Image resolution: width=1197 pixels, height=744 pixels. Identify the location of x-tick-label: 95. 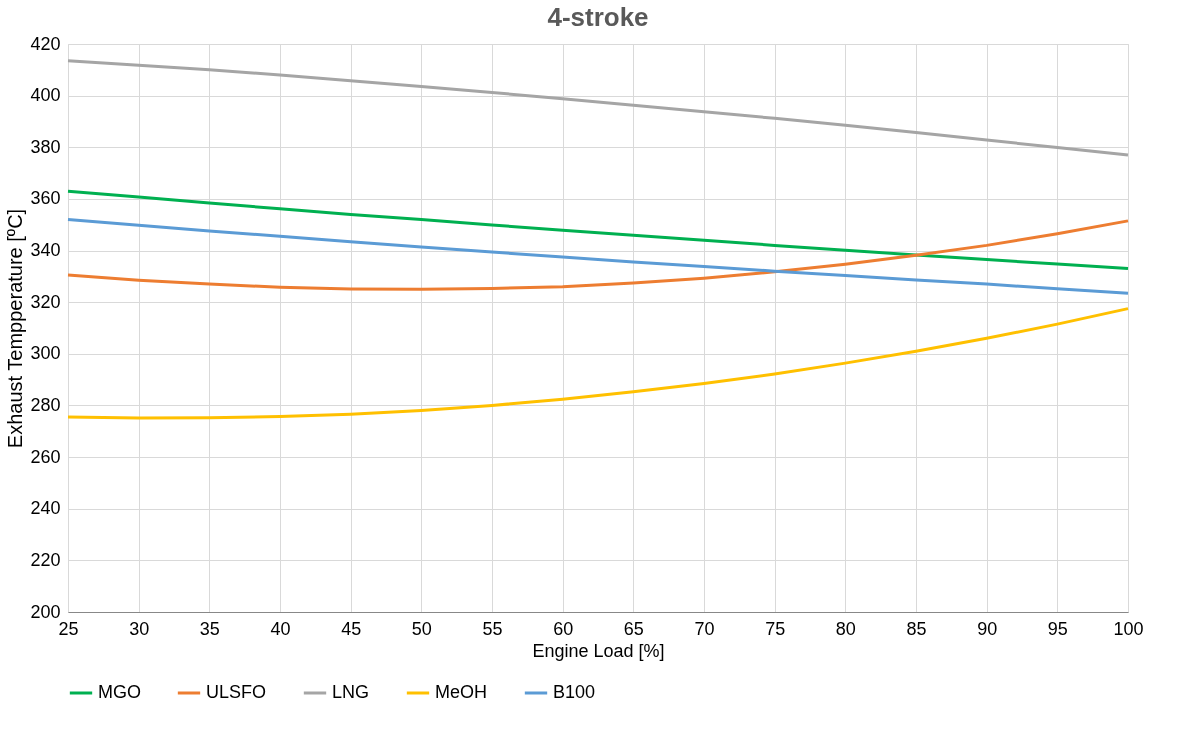
(1057, 628).